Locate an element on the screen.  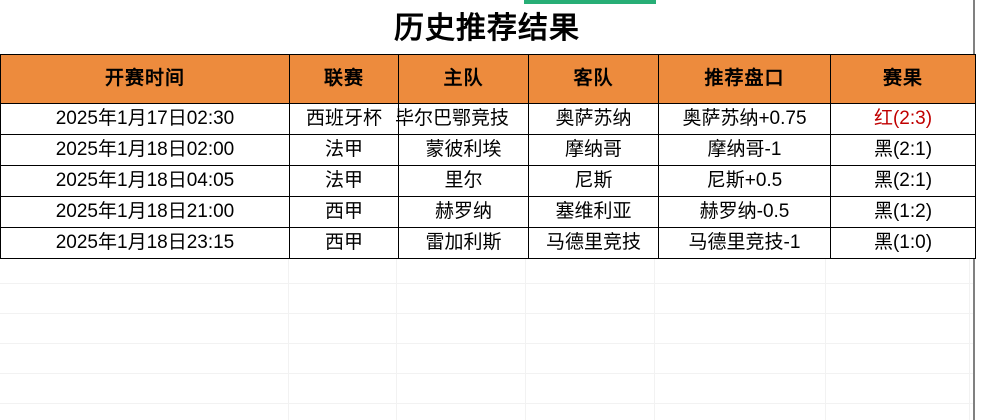
cell-text: 2025年1月18日04:05 is located at coordinates (145, 180).